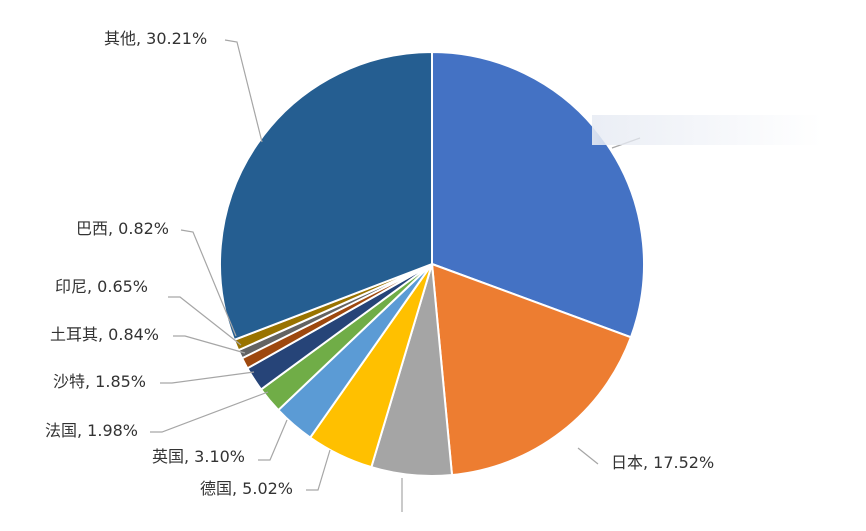 The width and height of the screenshot is (866, 531). Describe the element at coordinates (318, 470) in the screenshot. I see `leader-line-德国` at that location.